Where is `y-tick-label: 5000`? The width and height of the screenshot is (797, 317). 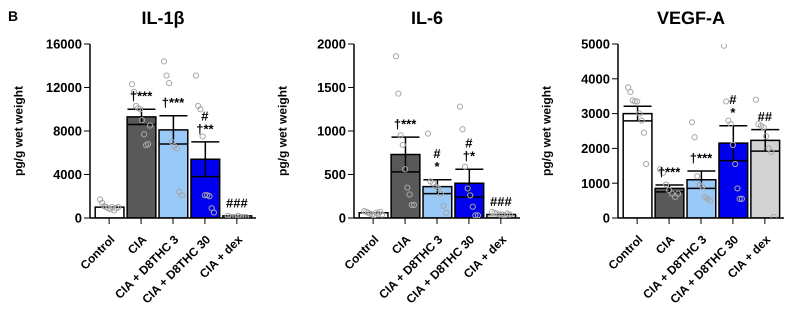
y-tick-label: 5000 is located at coordinates (595, 44).